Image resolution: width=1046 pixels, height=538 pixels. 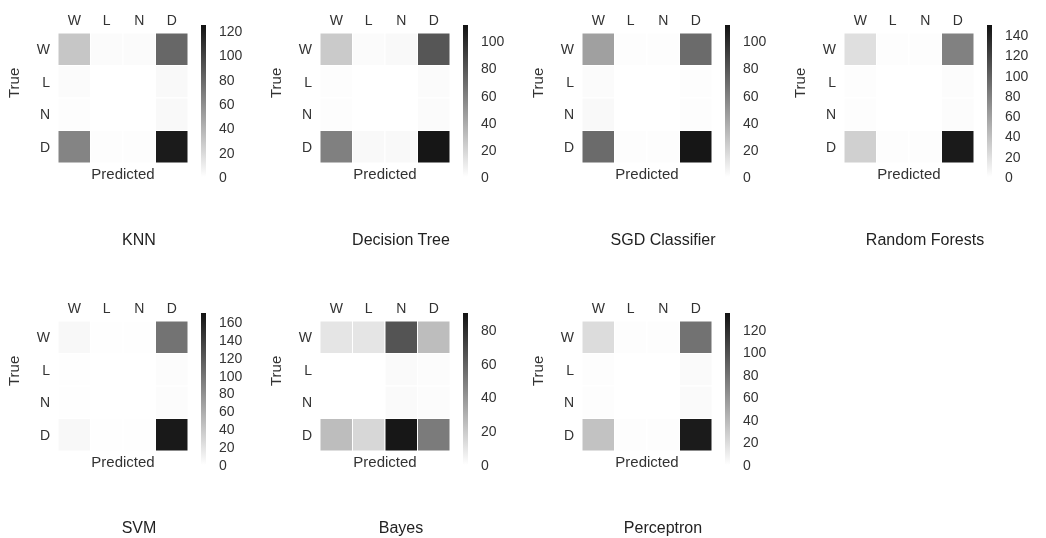 What do you see at coordinates (139, 240) in the screenshot?
I see `text: KNN` at bounding box center [139, 240].